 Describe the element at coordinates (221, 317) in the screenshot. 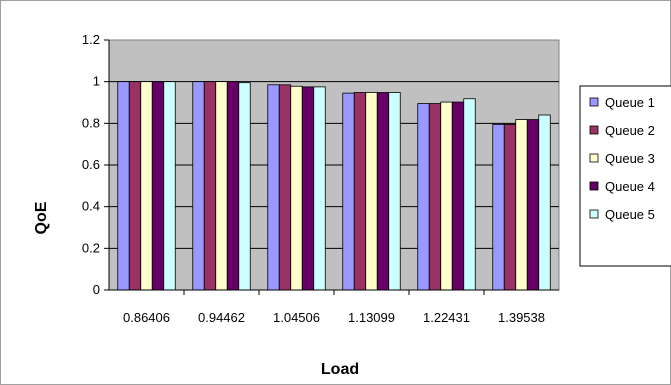

I see `x-tick-label: 0.94462` at that location.